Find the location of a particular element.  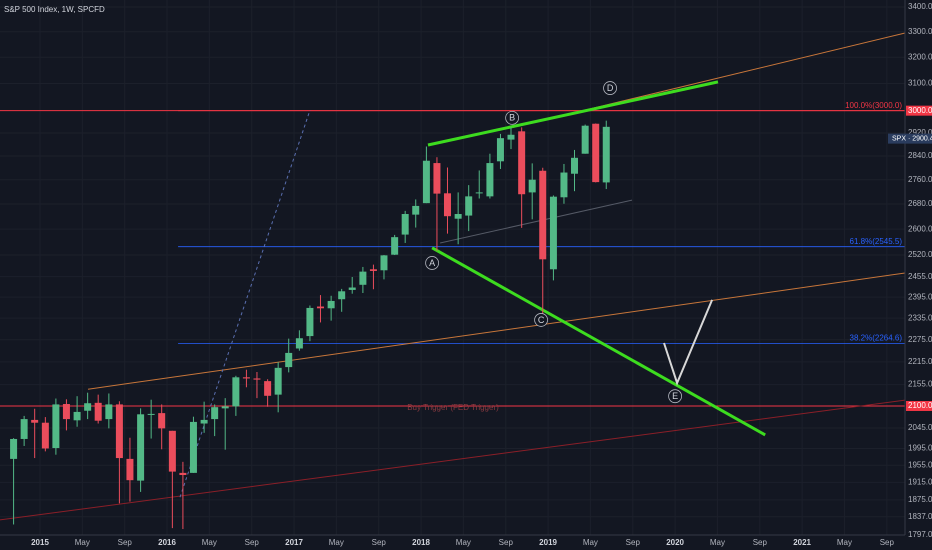

y-tick-label: 3400.0 is located at coordinates (920, 6).